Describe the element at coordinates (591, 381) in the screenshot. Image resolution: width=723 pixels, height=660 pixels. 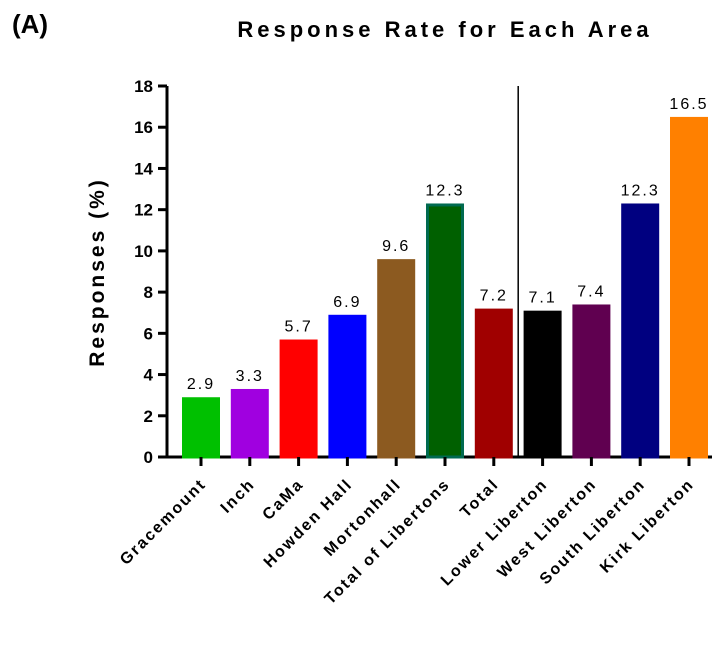
I see `bar-west-liberton` at that location.